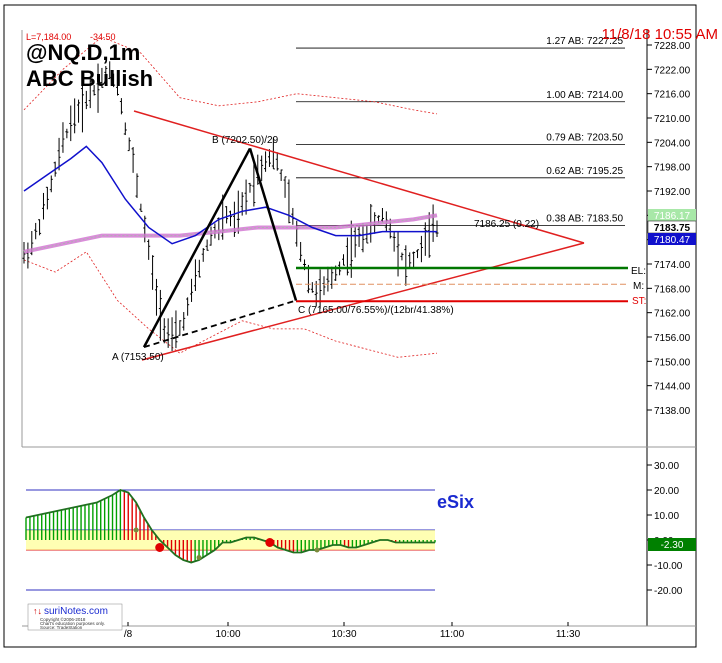  I want to click on price-tick-label: 7168.00, so click(672, 289).